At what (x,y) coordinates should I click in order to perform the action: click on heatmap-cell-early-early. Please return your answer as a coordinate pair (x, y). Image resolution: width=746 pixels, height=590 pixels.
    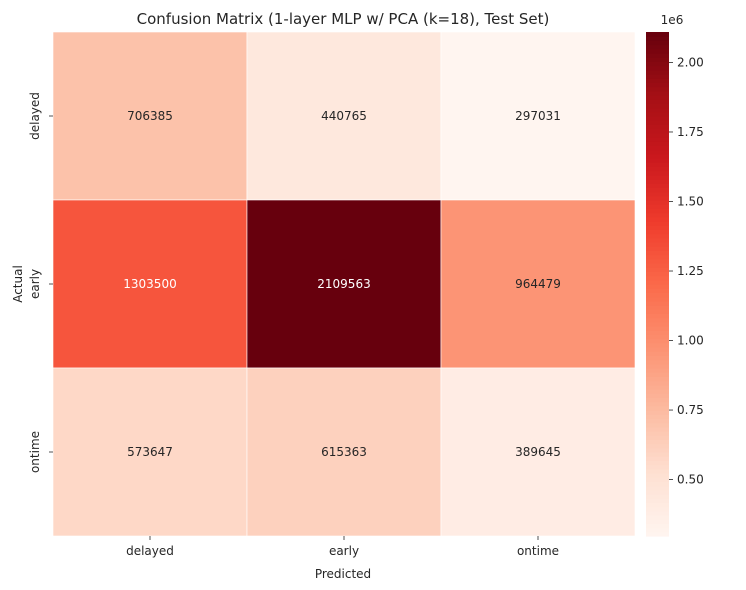
    Looking at the image, I should click on (344, 284).